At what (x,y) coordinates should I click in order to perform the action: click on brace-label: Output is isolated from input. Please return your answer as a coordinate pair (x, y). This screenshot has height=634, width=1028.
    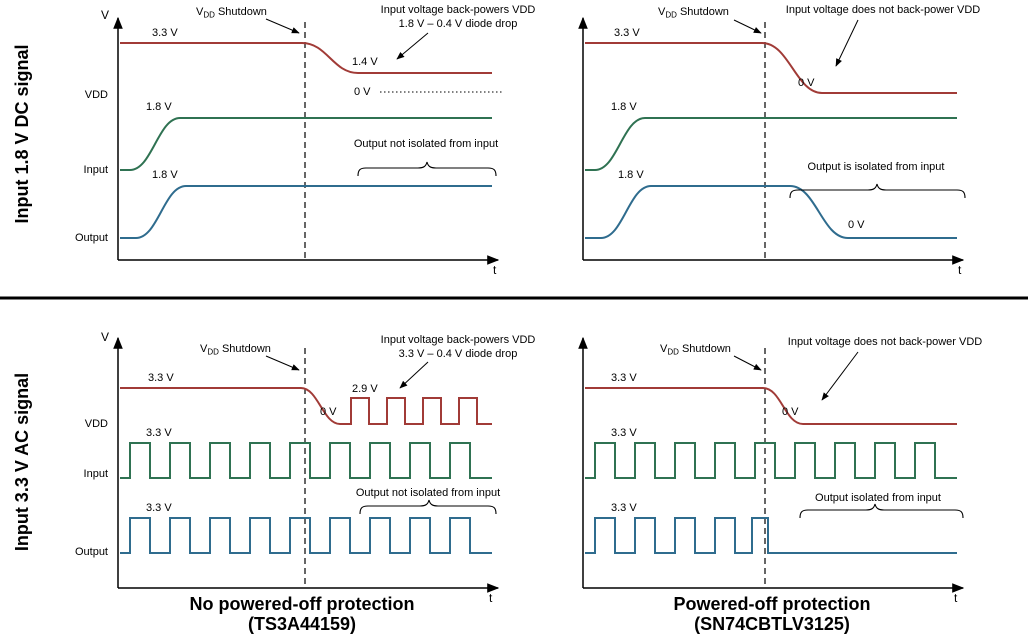
    Looking at the image, I should click on (876, 167).